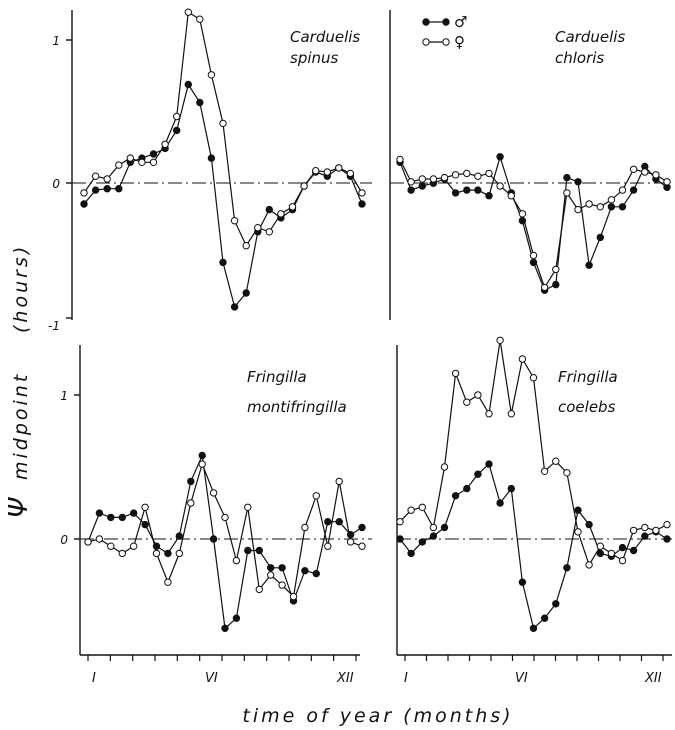  Describe the element at coordinates (653, 678) in the screenshot. I see `x-tick-label: XII` at that location.